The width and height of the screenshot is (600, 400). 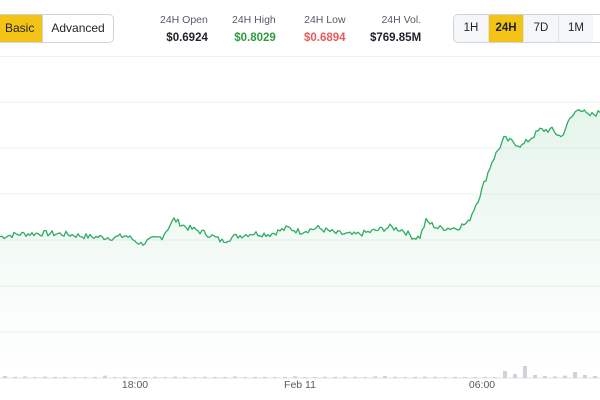 What do you see at coordinates (300, 385) in the screenshot?
I see `x-tick-label: Feb 11` at bounding box center [300, 385].